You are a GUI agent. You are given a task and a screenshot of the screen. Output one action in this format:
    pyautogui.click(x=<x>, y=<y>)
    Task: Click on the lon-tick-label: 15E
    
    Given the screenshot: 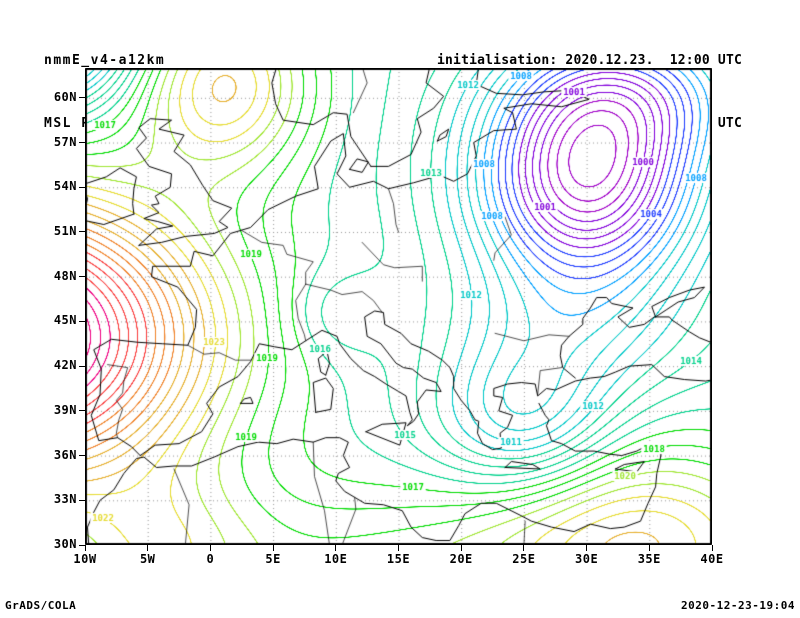 What is the action you would take?
    pyautogui.click(x=398, y=559)
    